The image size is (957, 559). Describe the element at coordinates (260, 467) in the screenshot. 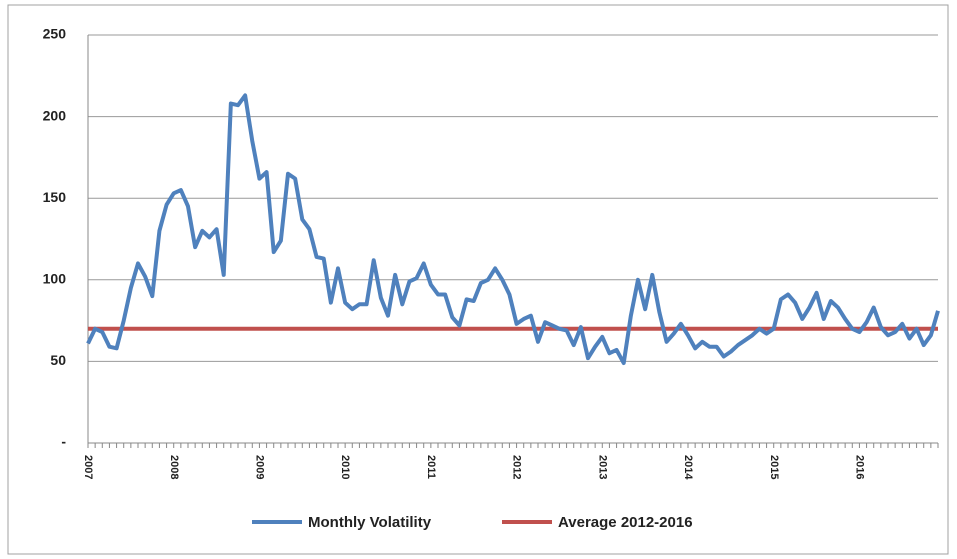

I see `x-tick-label: 2009` at that location.